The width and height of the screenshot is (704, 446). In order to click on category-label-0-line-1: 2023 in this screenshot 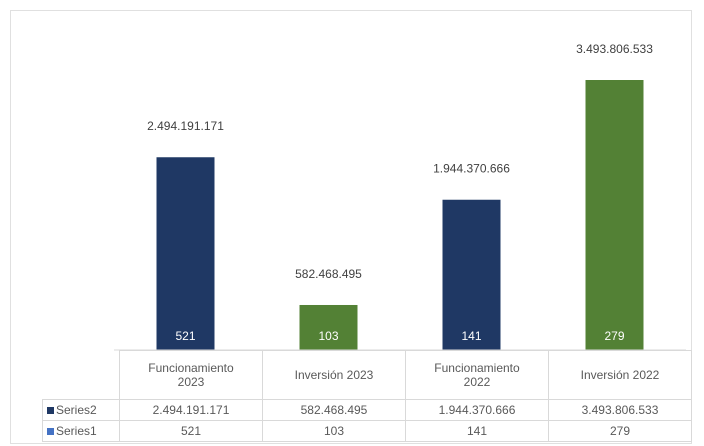, I will do `click(191, 382)`.